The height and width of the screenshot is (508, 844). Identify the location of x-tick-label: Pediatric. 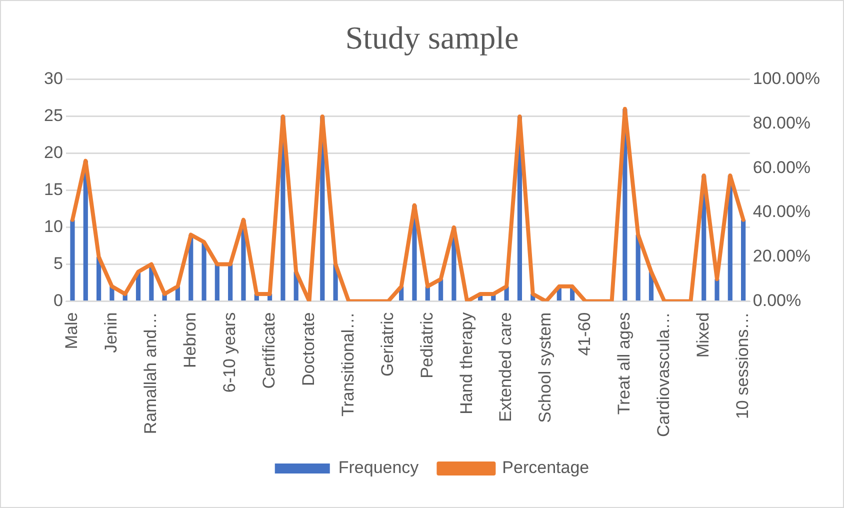
(426, 345).